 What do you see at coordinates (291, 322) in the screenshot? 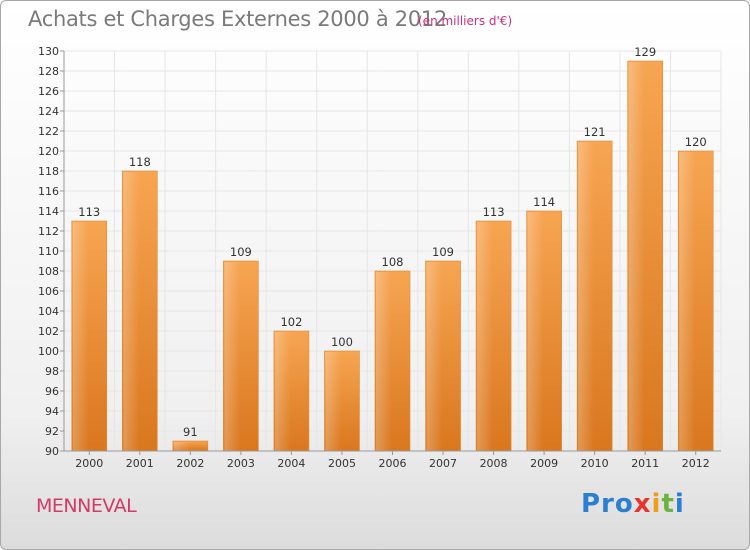
I see `data-label: 102` at bounding box center [291, 322].